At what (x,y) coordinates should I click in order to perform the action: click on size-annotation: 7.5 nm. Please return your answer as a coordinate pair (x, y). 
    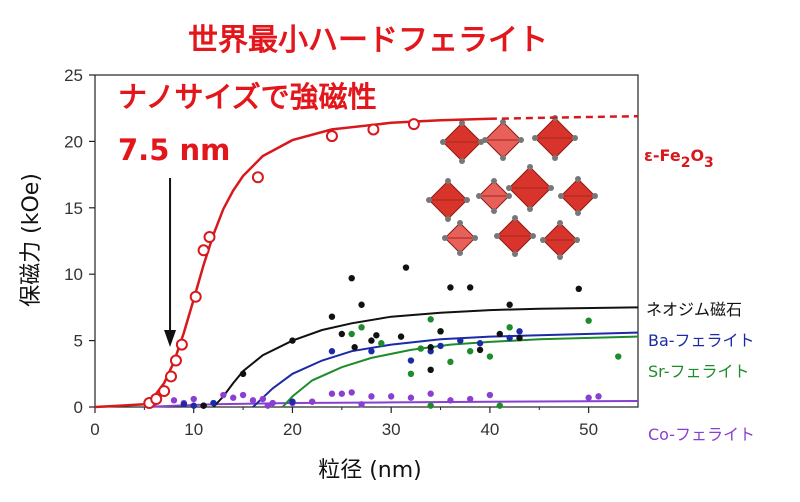
    Looking at the image, I should click on (174, 150).